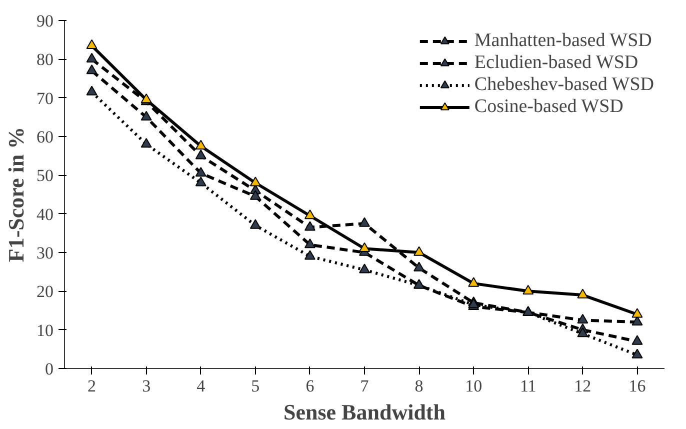 The image size is (686, 429). I want to click on y-tick-label: 60, so click(45, 137).